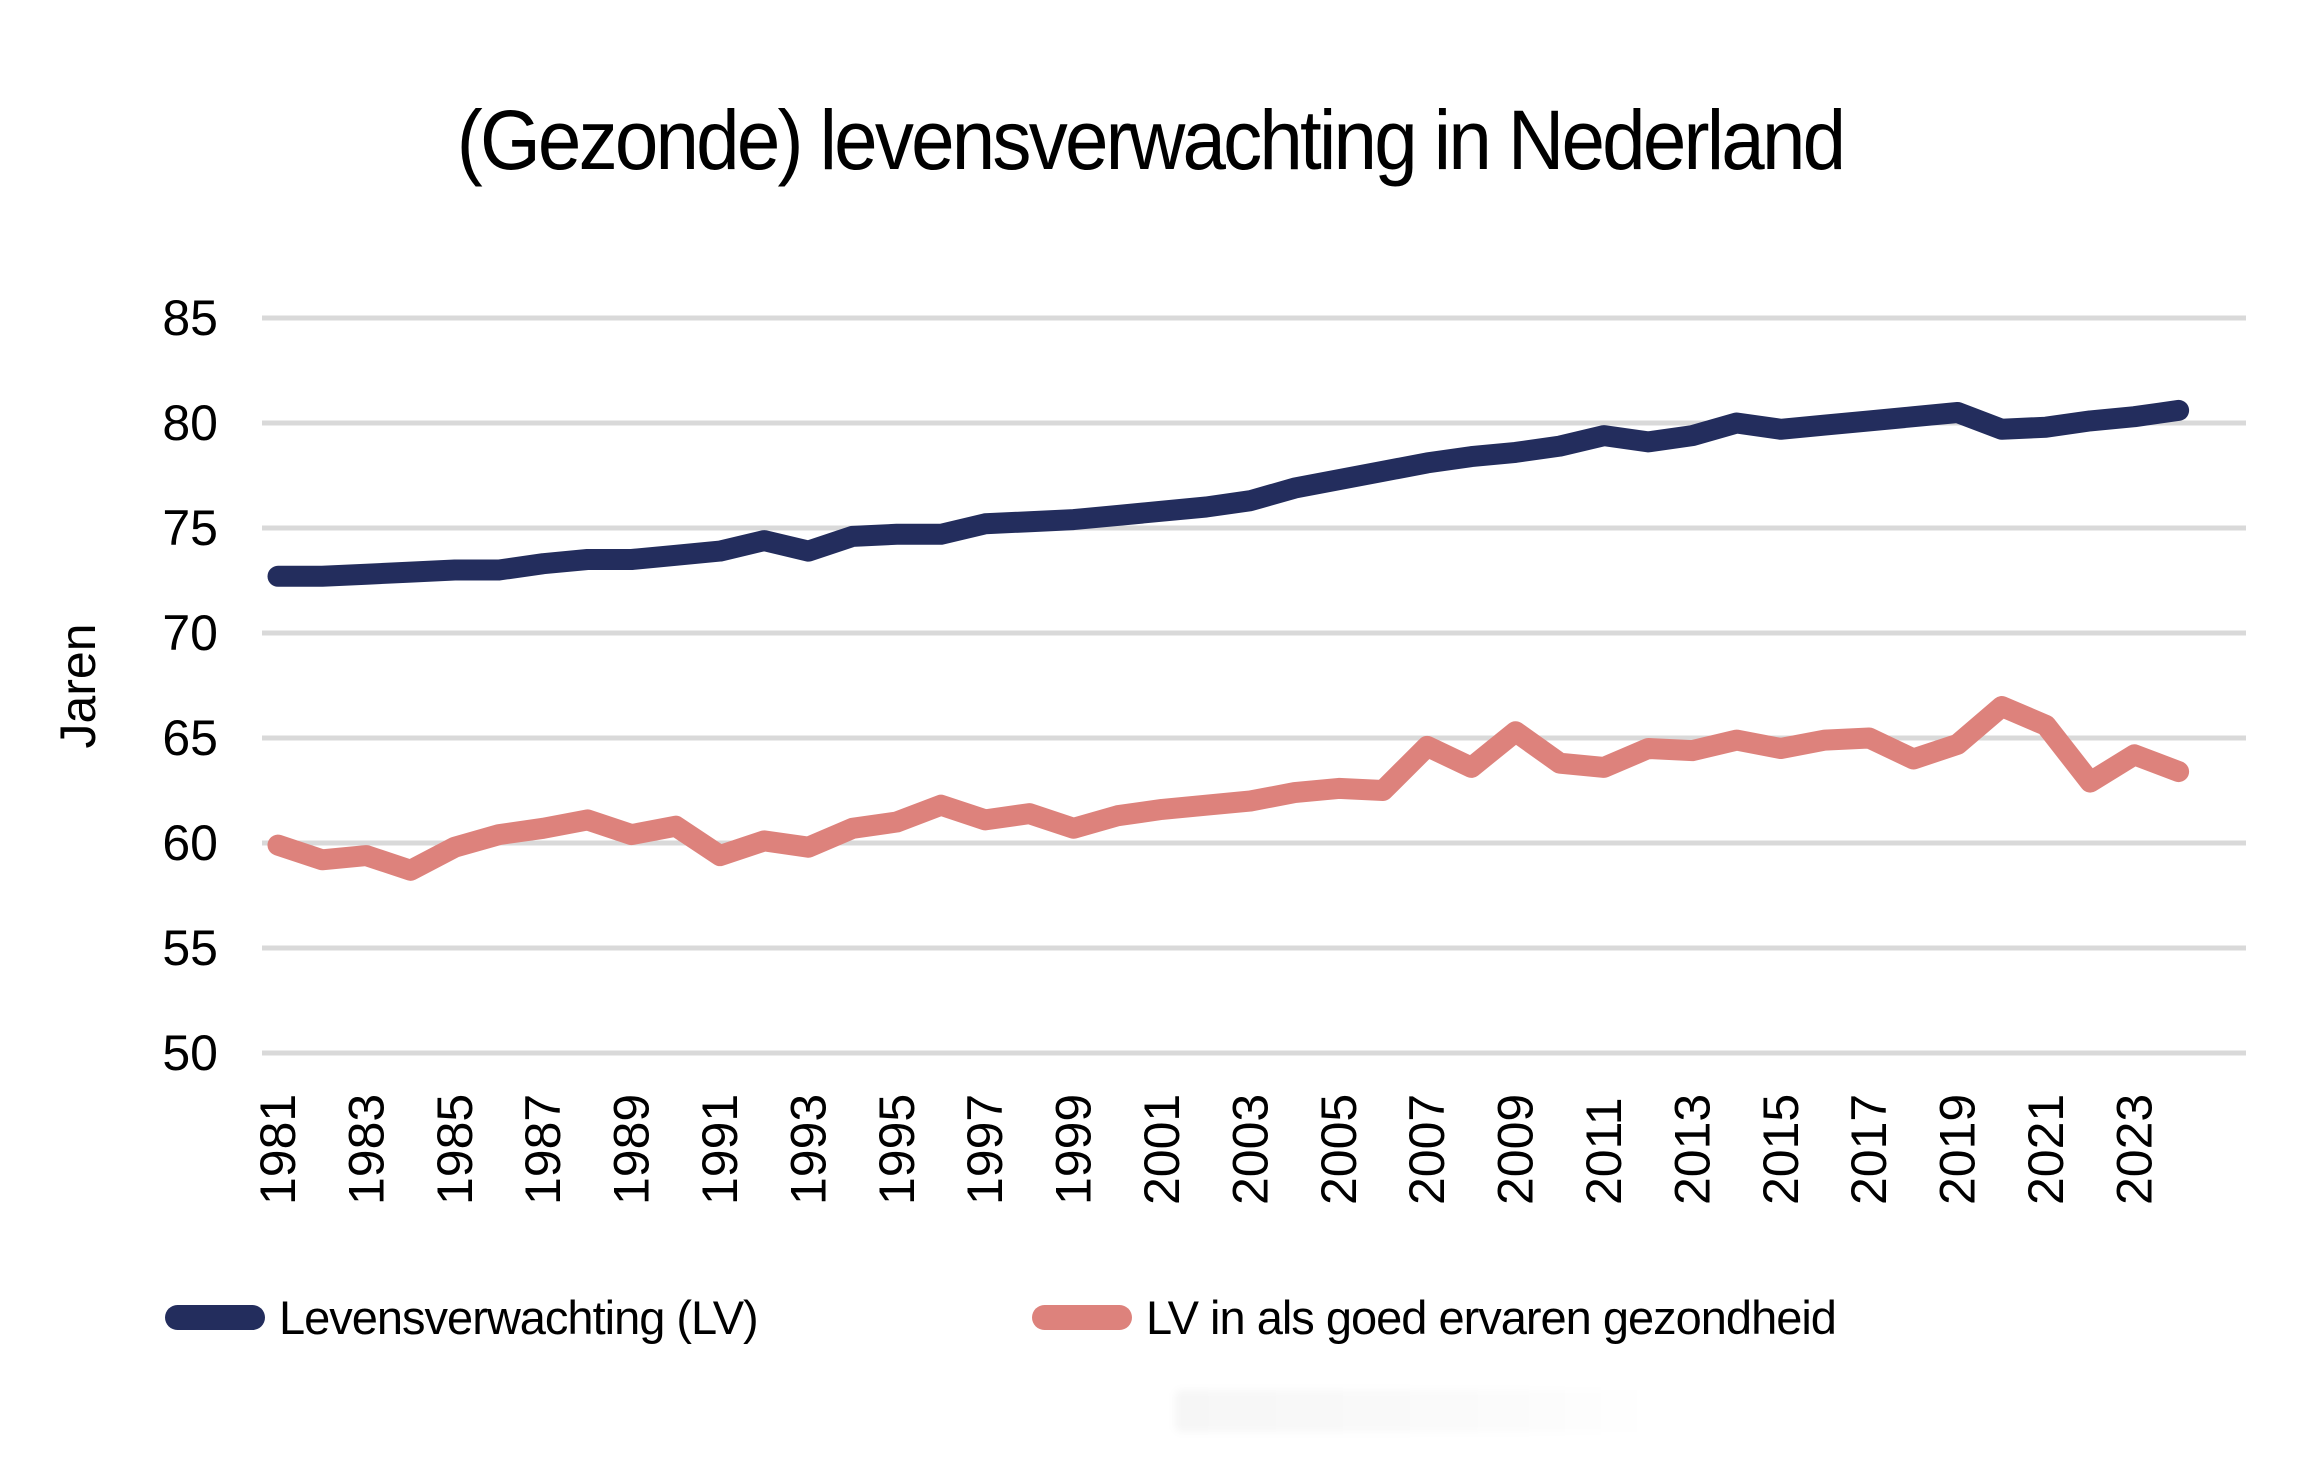 Image resolution: width=2300 pixels, height=1477 pixels. Describe the element at coordinates (1162, 1149) in the screenshot. I see `x-tick-label: 2001` at that location.